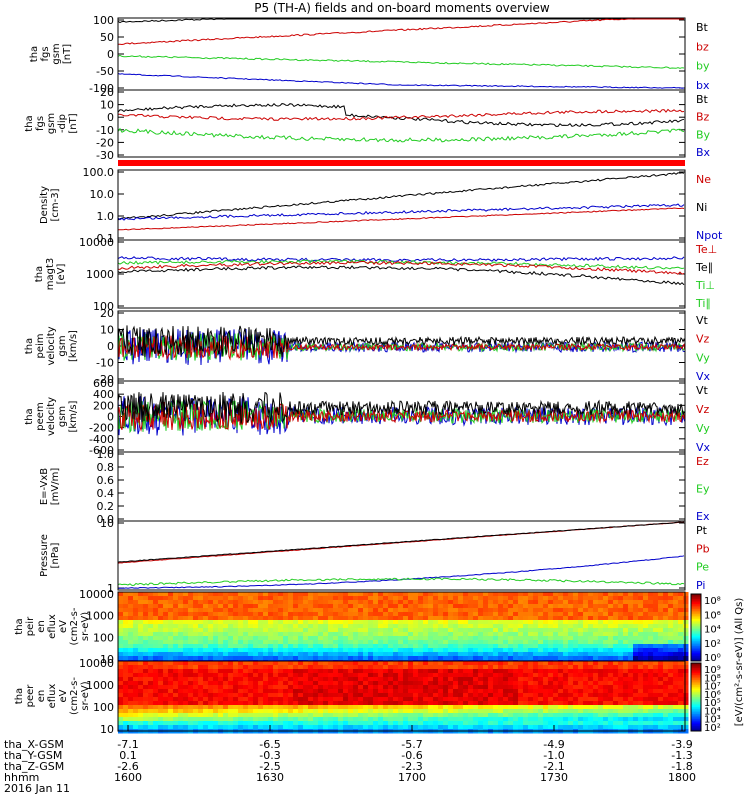 This screenshot has height=800, width=750. I want to click on colorbar-cell, so click(696, 605).